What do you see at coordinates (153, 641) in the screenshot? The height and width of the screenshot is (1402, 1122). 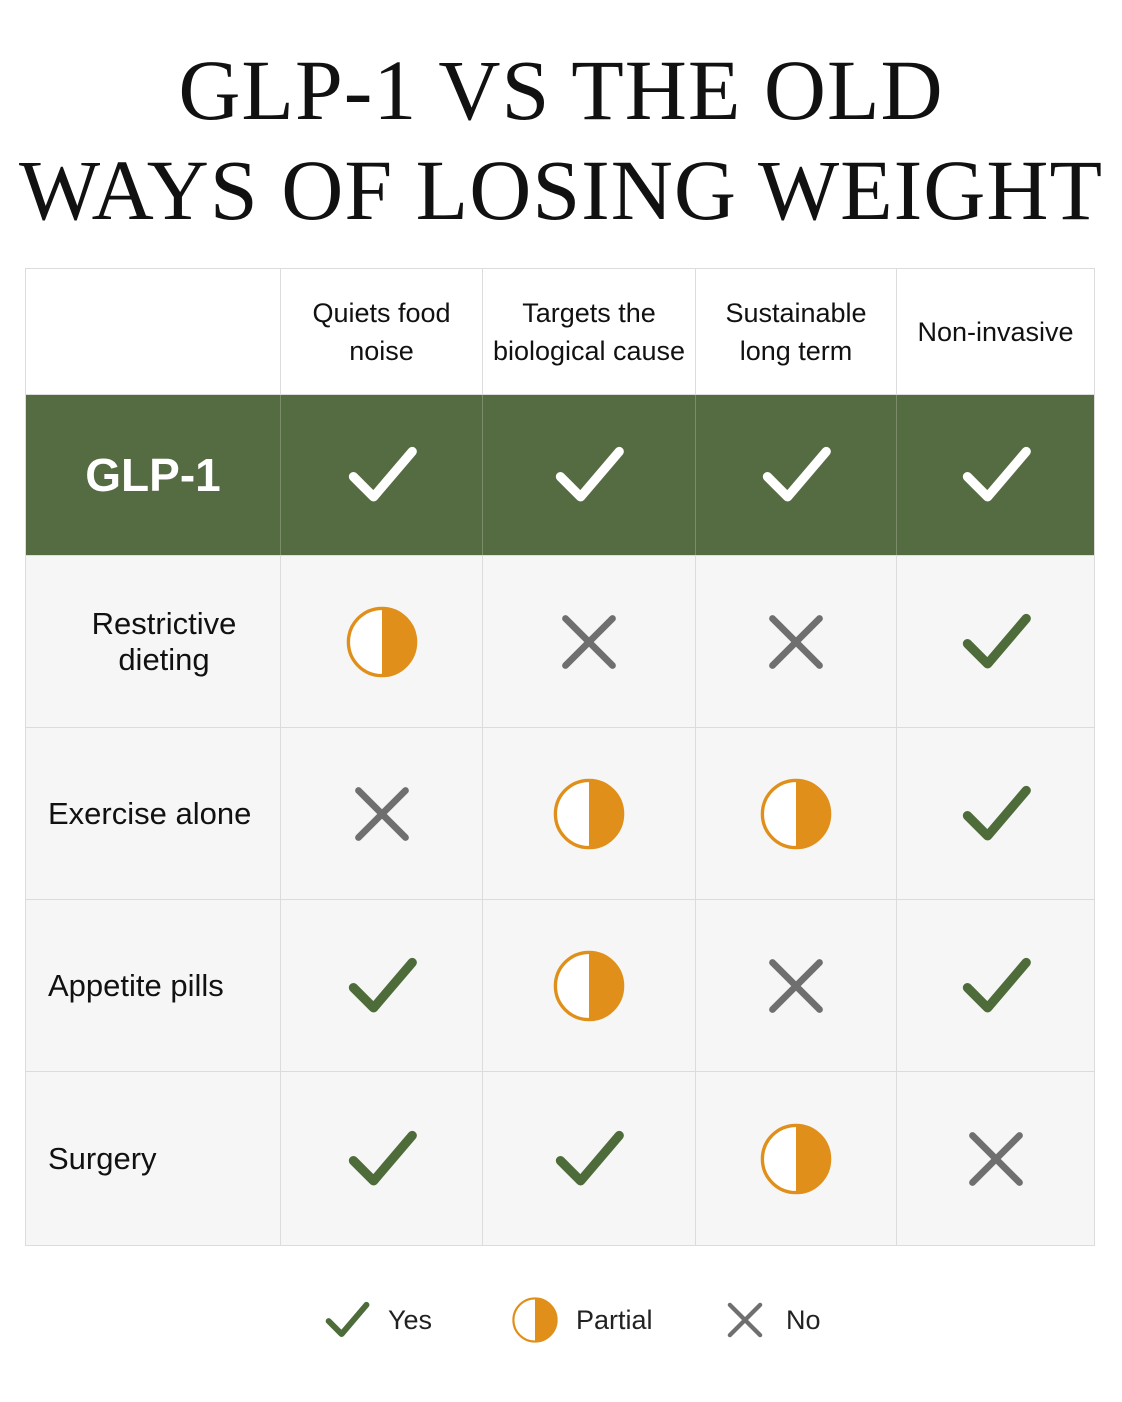 I see `row-label: Restrictive dieting` at bounding box center [153, 641].